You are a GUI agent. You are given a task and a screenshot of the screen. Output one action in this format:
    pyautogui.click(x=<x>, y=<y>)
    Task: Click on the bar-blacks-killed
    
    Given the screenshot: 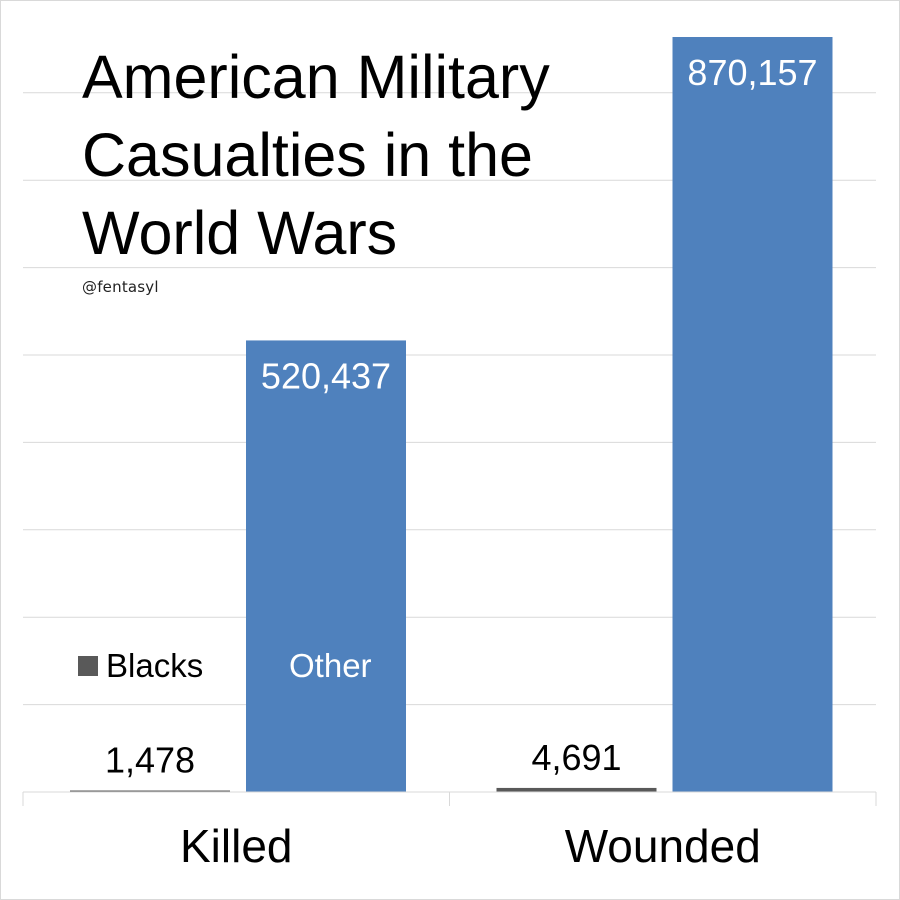 What is the action you would take?
    pyautogui.click(x=150, y=791)
    